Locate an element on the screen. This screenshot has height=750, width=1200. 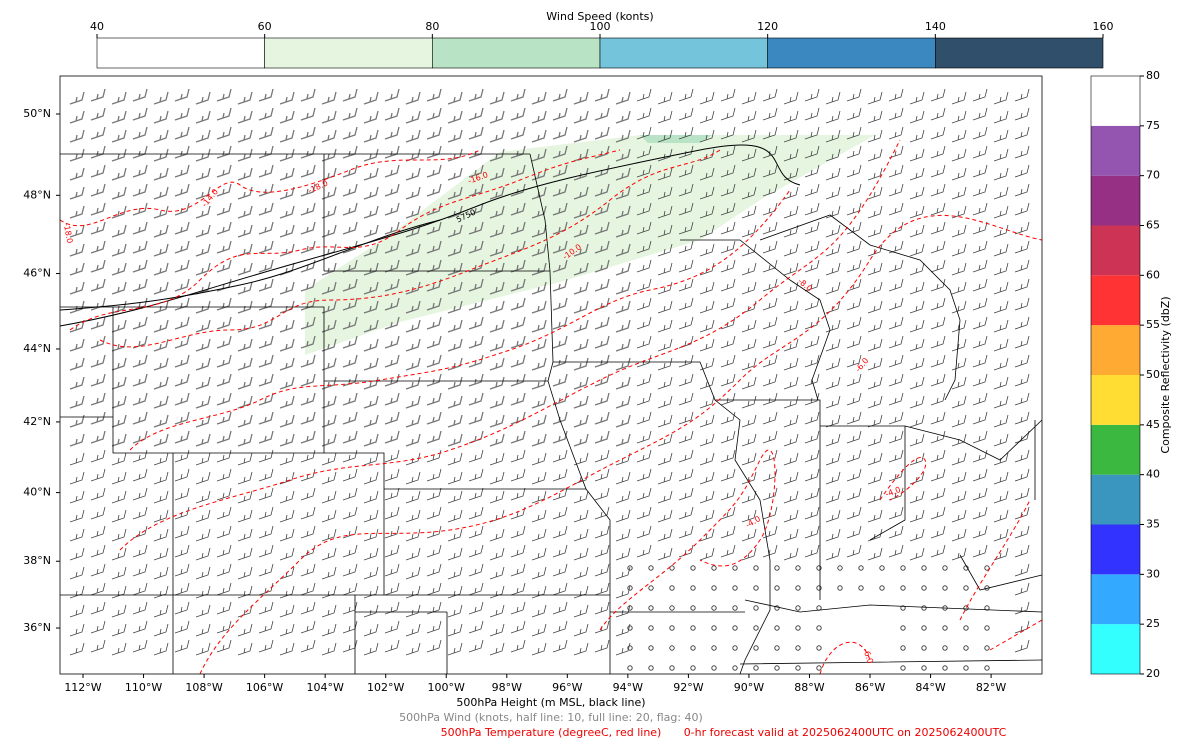
lat-tick-label: 40°N is located at coordinates (37, 492).